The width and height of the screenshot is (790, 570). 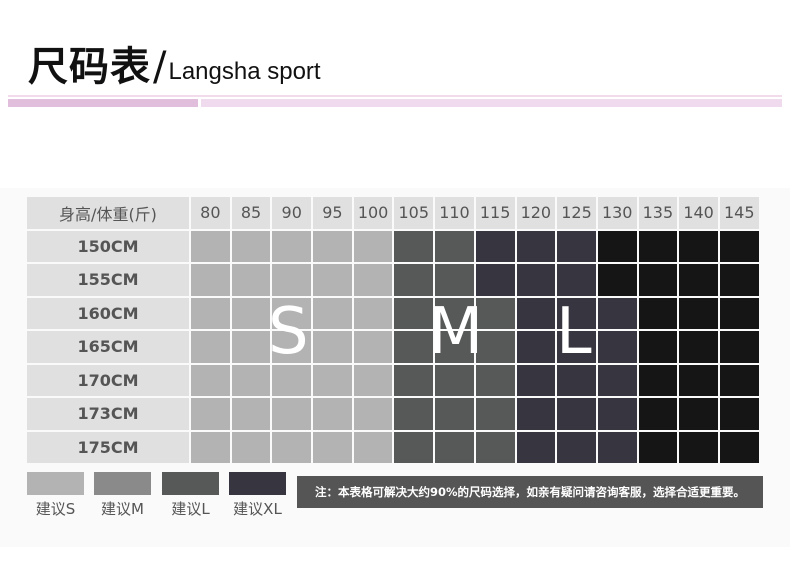 What do you see at coordinates (108, 380) in the screenshot?
I see `height-label: 170CM` at bounding box center [108, 380].